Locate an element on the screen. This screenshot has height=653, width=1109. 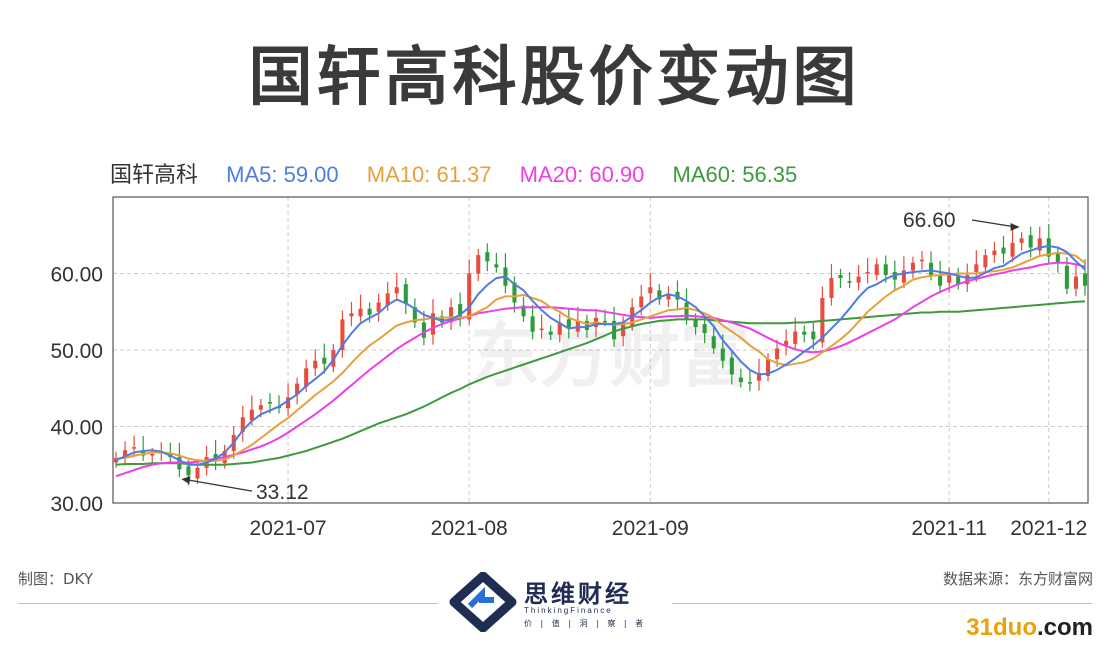
logo-name: 思维财经 is located at coordinates (578, 594).